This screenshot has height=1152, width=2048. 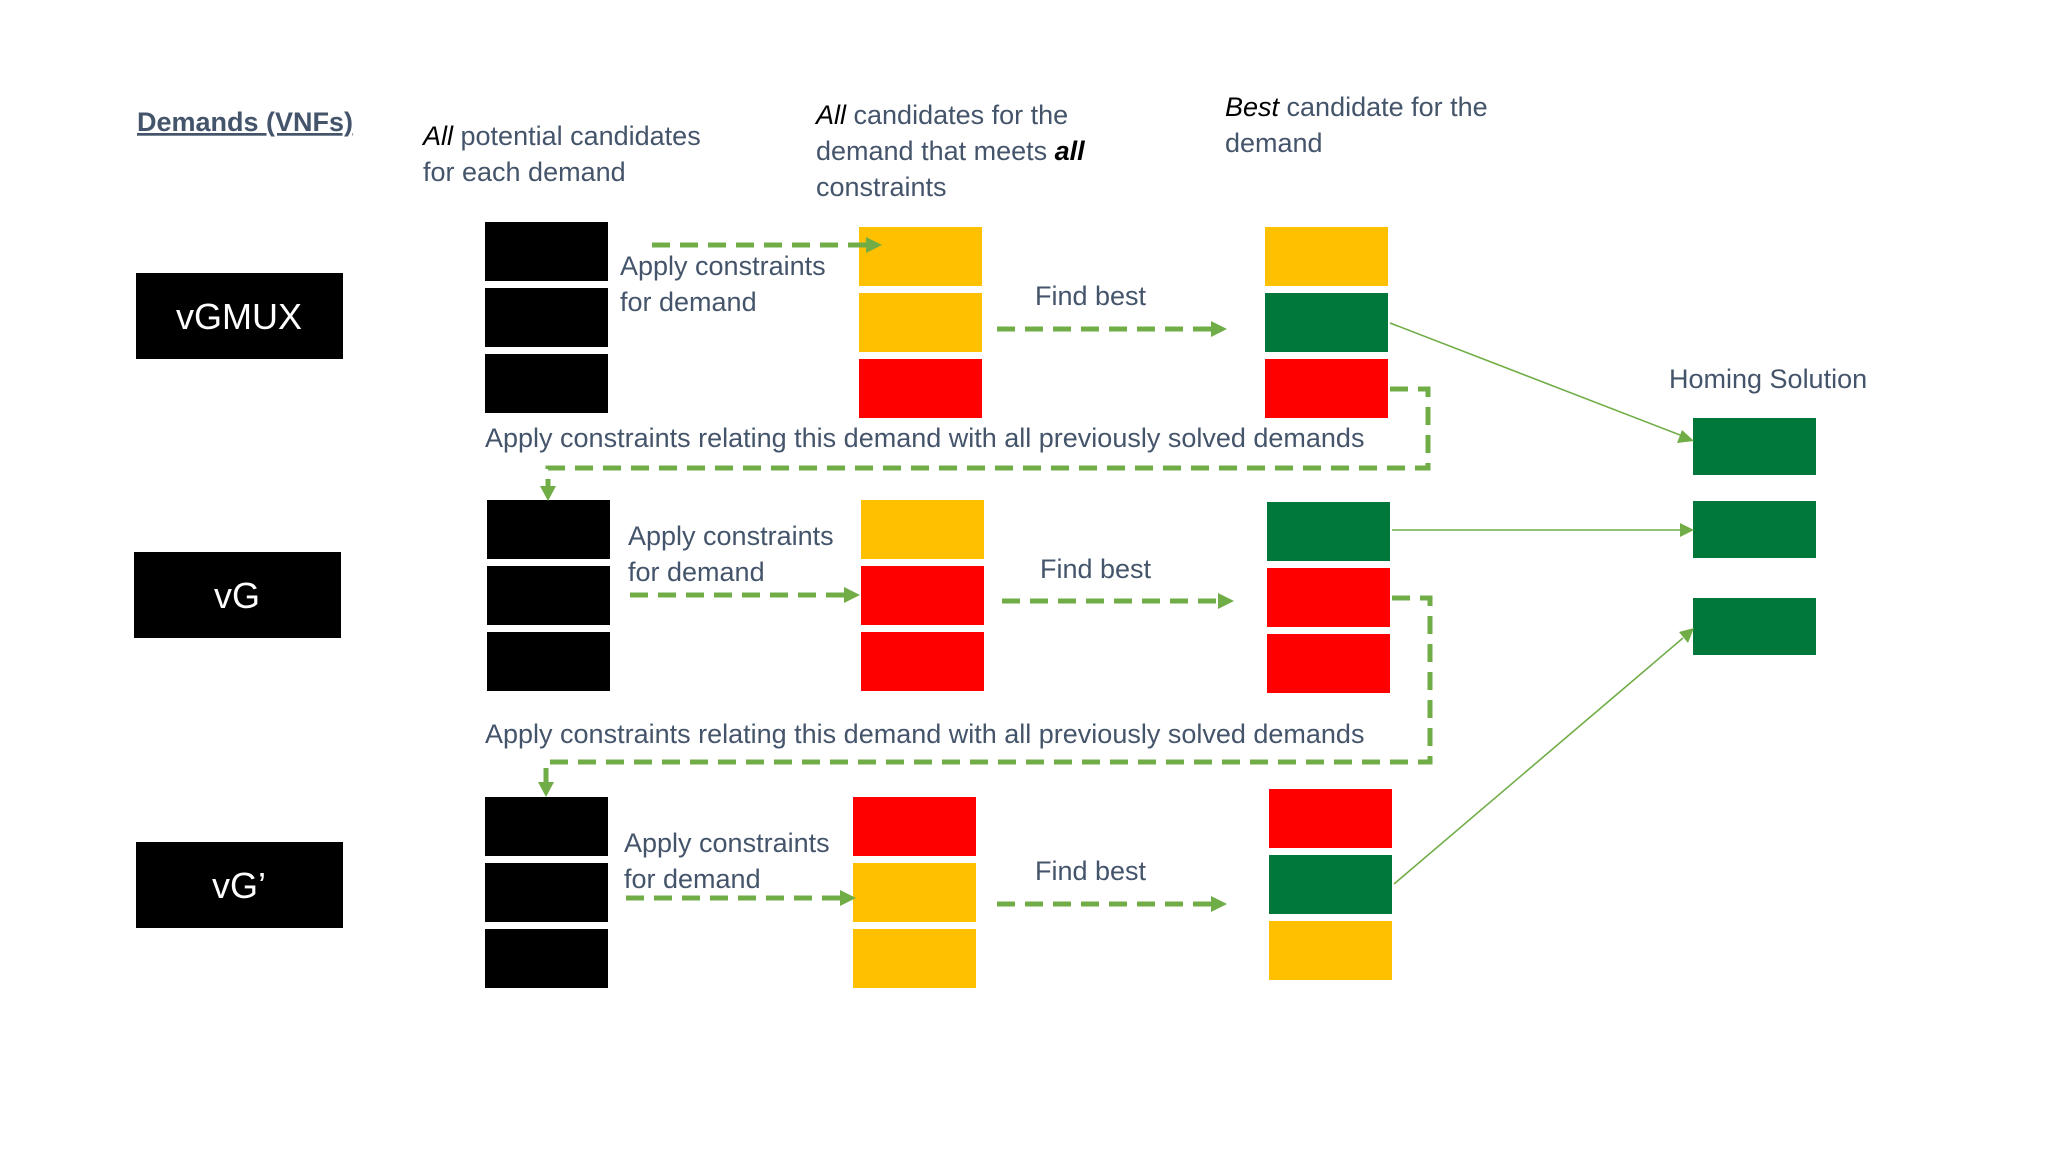 What do you see at coordinates (1768, 379) in the screenshot?
I see `homing-solution-heading: Homing Solution` at bounding box center [1768, 379].